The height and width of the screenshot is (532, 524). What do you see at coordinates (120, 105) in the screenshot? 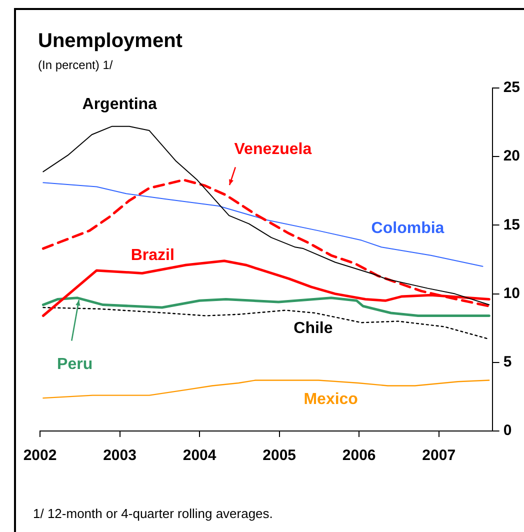
I see `series-label: Argentina` at bounding box center [120, 105].